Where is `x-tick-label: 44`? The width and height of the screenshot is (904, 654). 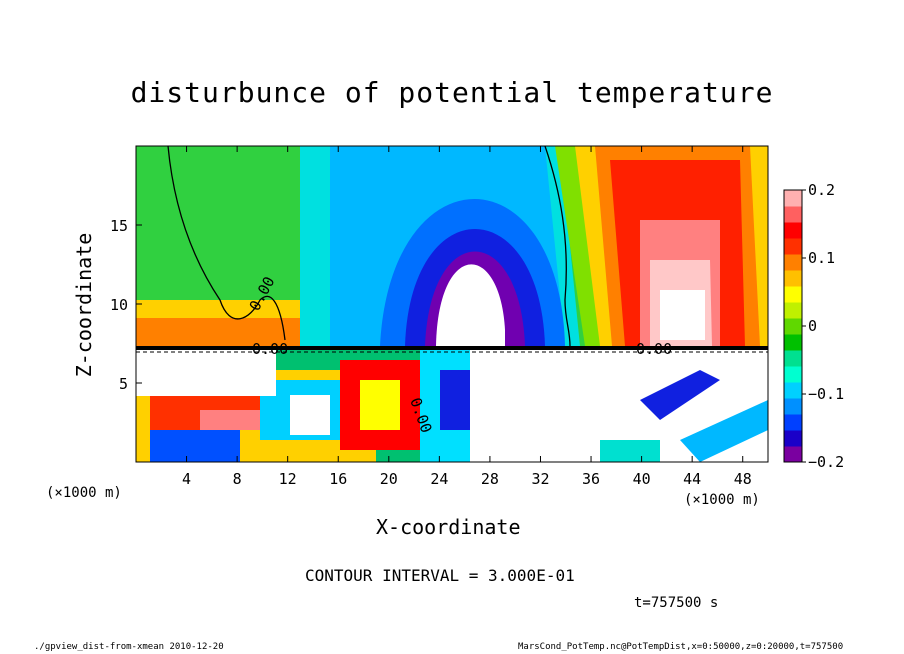 x-tick-label: 44 is located at coordinates (692, 479).